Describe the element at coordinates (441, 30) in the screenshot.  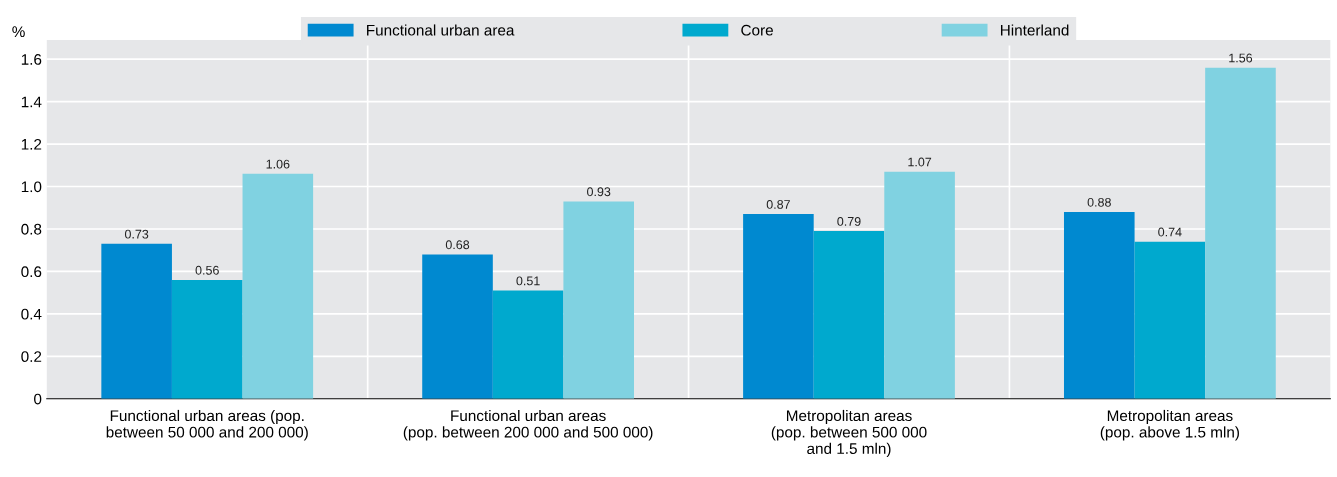
I see `legend-label: Functional urban area` at that location.